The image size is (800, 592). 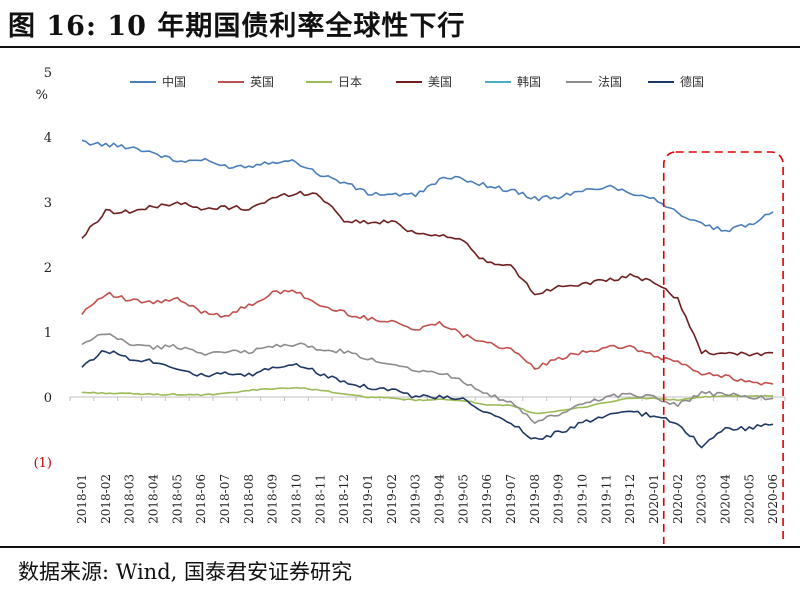 I want to click on legend-label: 英国, so click(x=262, y=82).